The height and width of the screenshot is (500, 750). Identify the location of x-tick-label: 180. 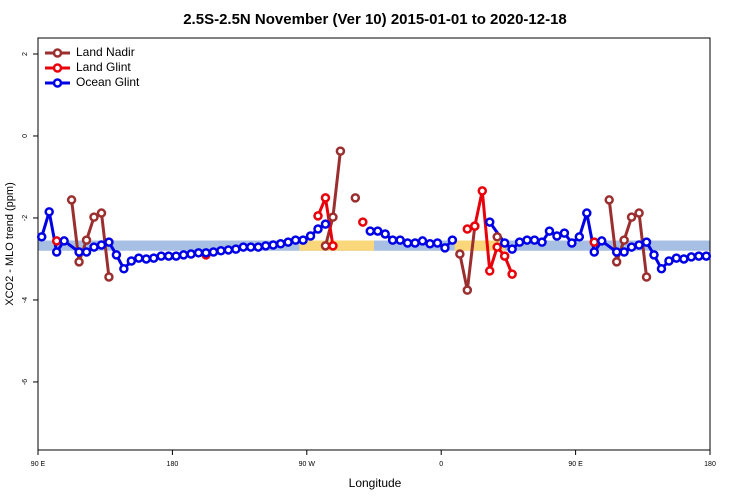
(710, 464).